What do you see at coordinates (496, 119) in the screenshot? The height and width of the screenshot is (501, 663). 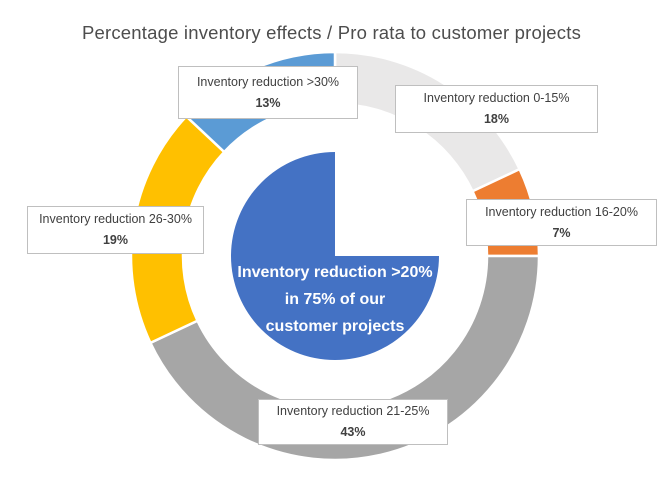 I see `callout-value-0-15: 18%` at bounding box center [496, 119].